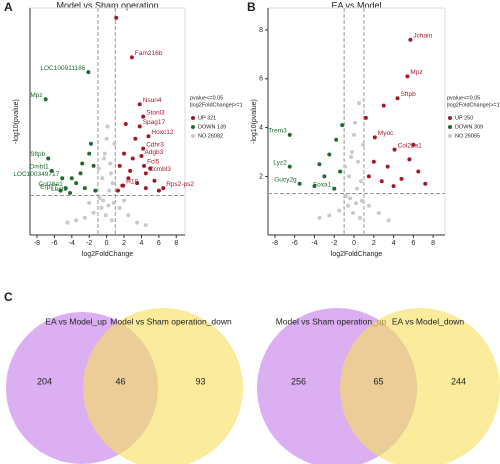 This screenshot has height=464, width=500. I want to click on y-tick-label: 4, so click(261, 127).